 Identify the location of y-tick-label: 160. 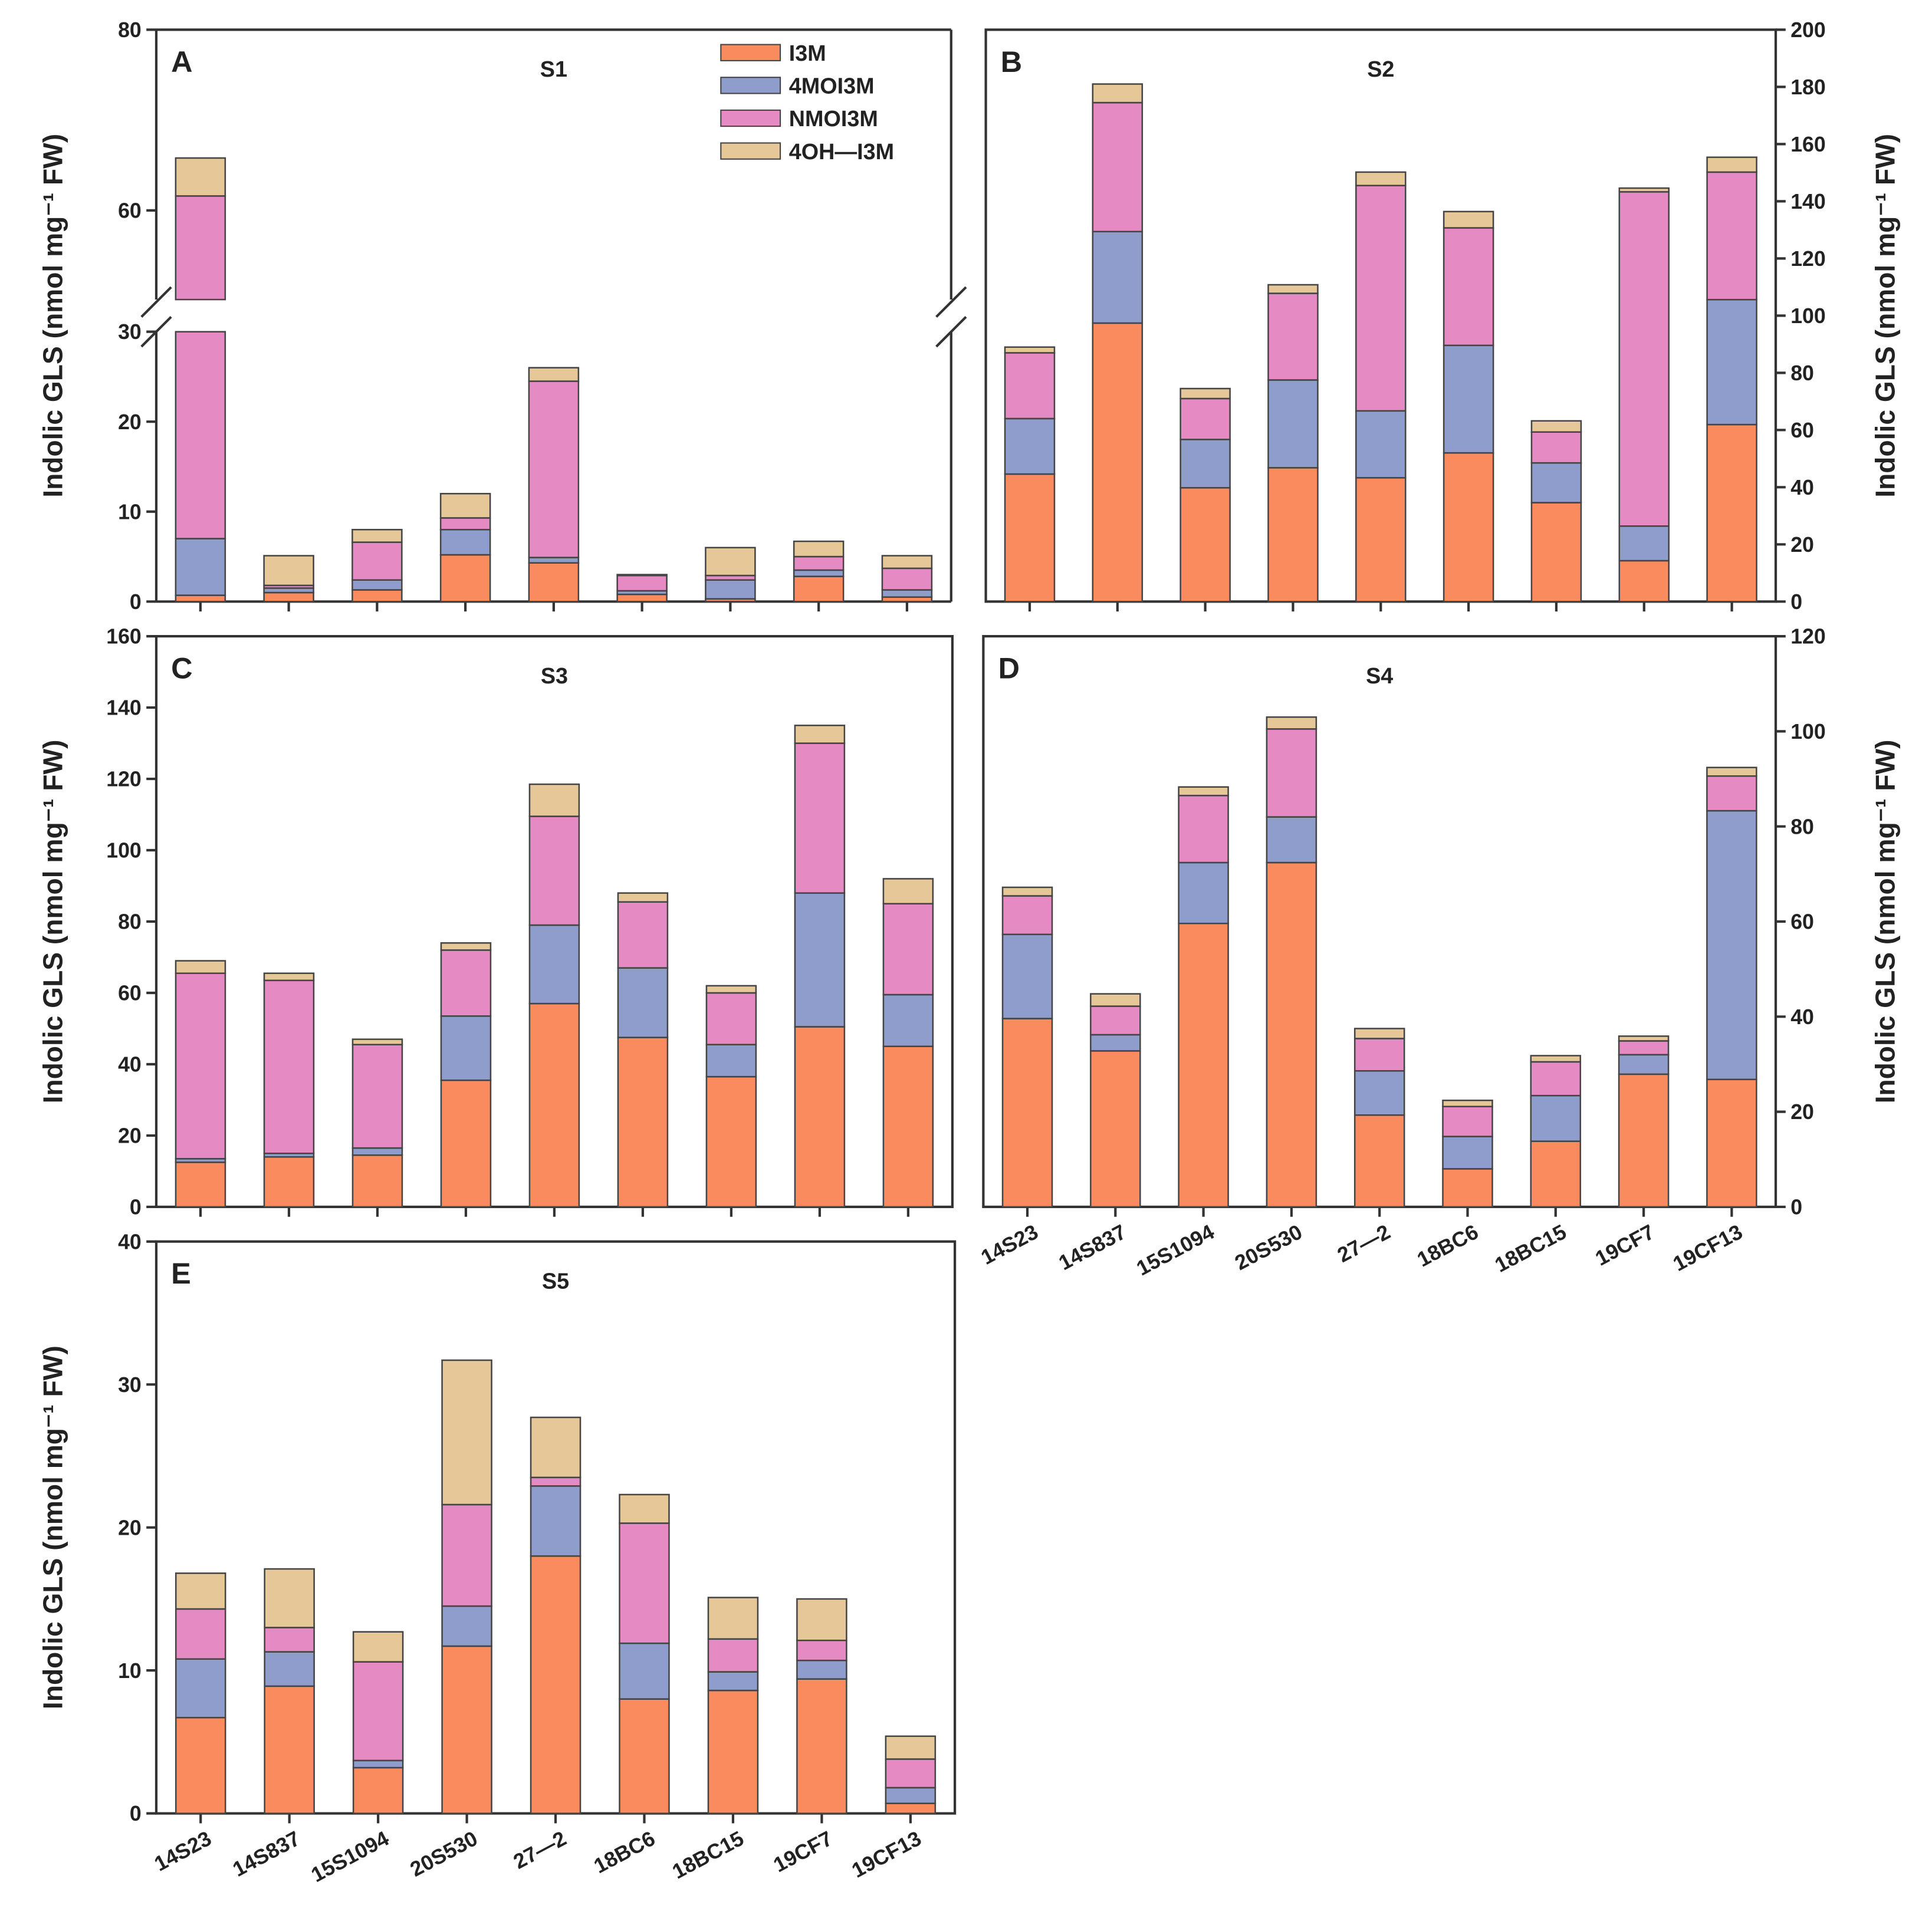
(1808, 144).